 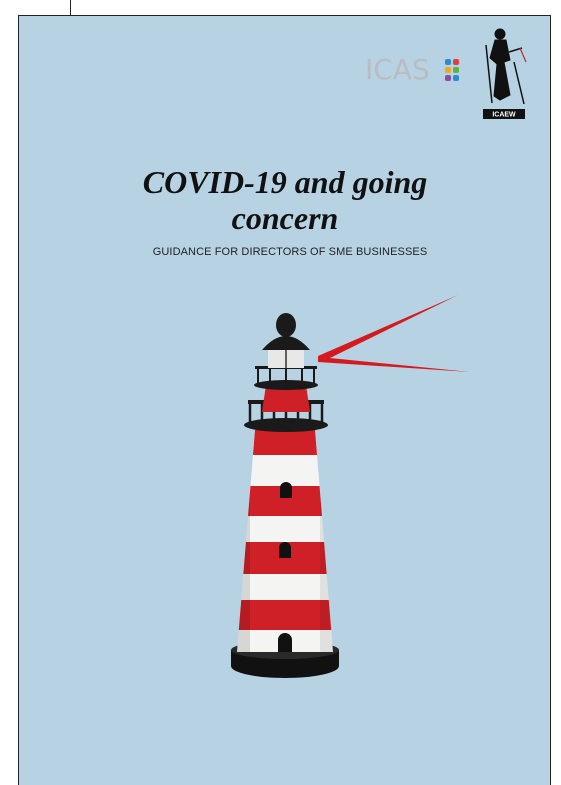 I want to click on icaew-figure, so click(x=506, y=66).